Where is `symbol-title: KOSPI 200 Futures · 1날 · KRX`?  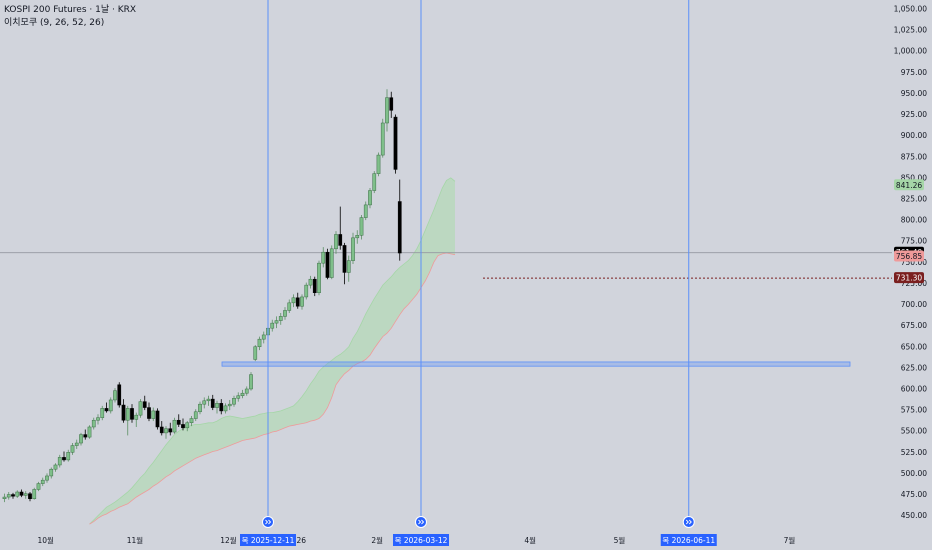 symbol-title: KOSPI 200 Futures · 1날 · KRX is located at coordinates (70, 10).